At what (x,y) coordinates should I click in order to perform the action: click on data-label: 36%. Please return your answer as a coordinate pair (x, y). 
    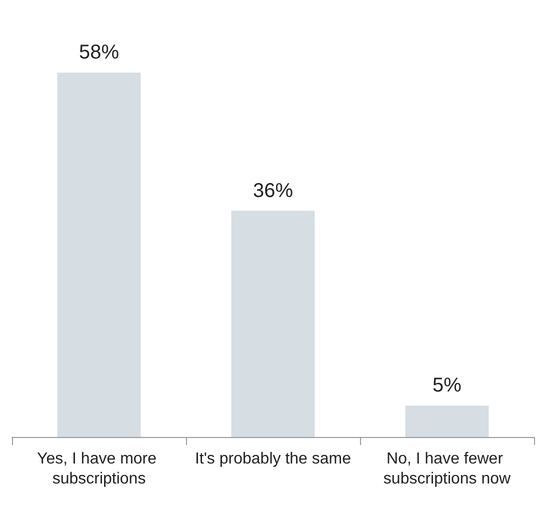
    Looking at the image, I should click on (273, 191).